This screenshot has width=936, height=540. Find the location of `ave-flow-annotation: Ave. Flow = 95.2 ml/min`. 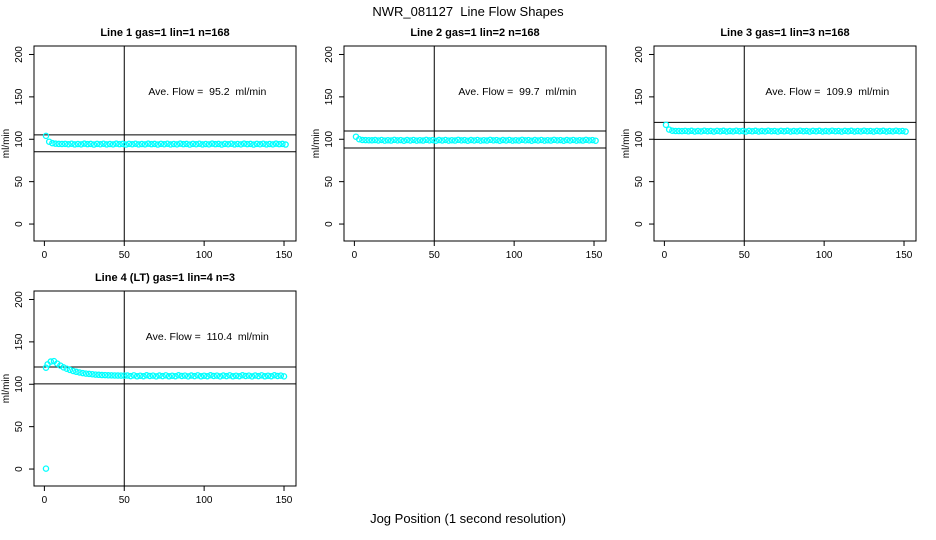

ave-flow-annotation: Ave. Flow = 95.2 ml/min is located at coordinates (207, 92).